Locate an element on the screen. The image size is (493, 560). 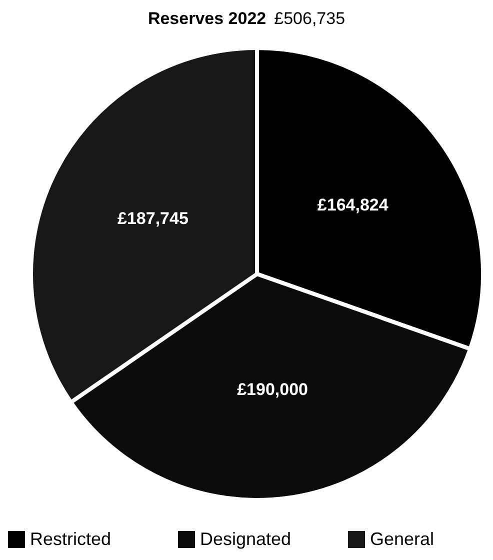
data-label: £164,824 is located at coordinates (353, 205).